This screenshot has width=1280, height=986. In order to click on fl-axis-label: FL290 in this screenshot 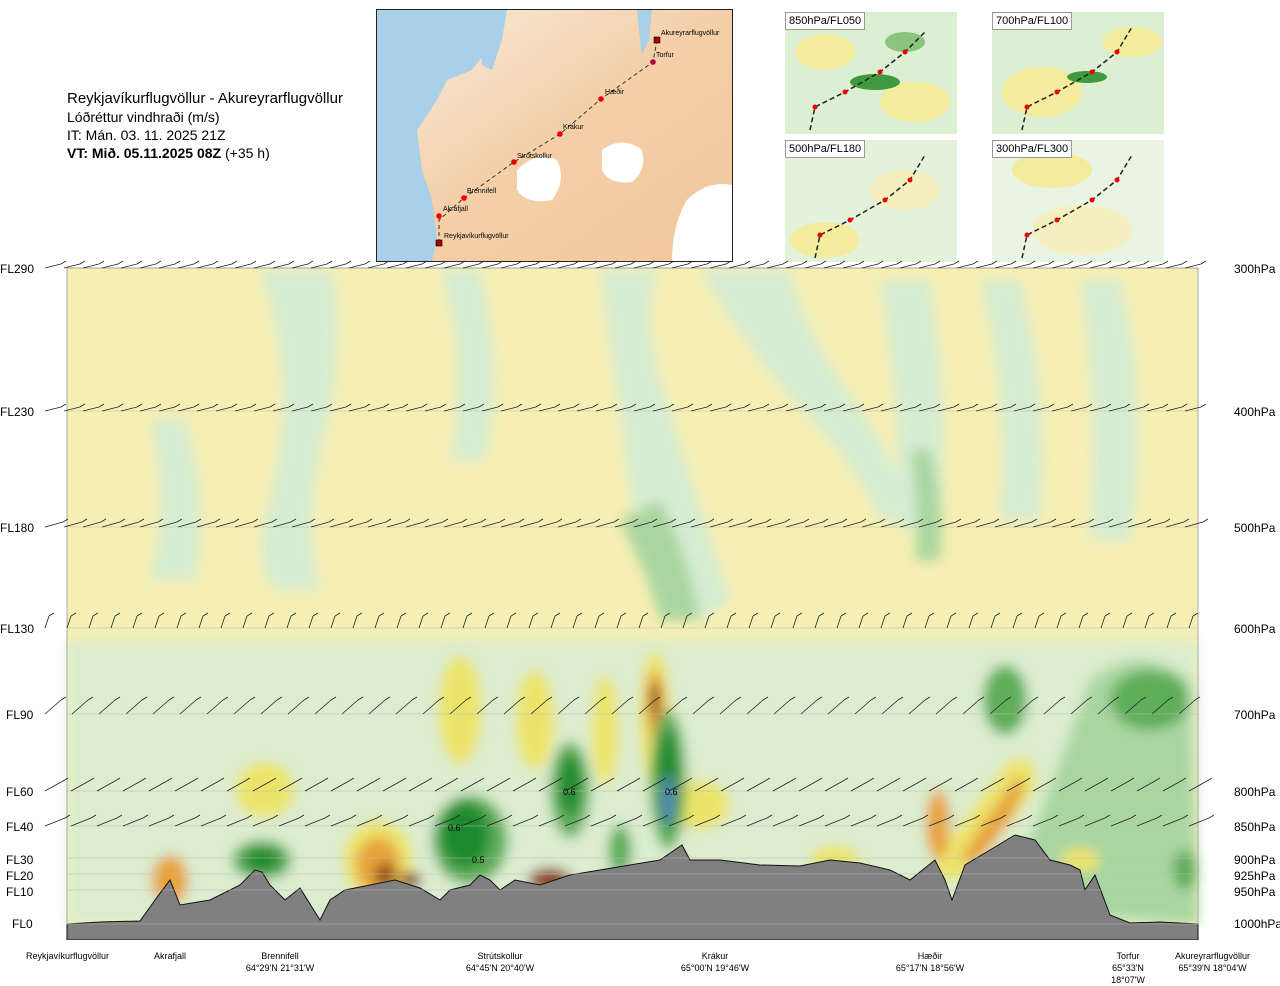, I will do `click(17, 269)`.